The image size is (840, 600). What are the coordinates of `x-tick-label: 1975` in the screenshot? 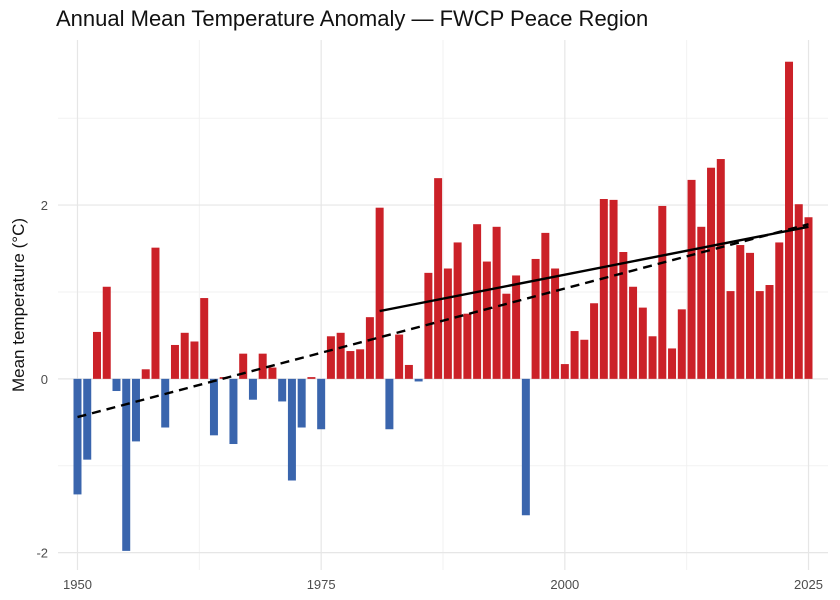 It's located at (321, 584).